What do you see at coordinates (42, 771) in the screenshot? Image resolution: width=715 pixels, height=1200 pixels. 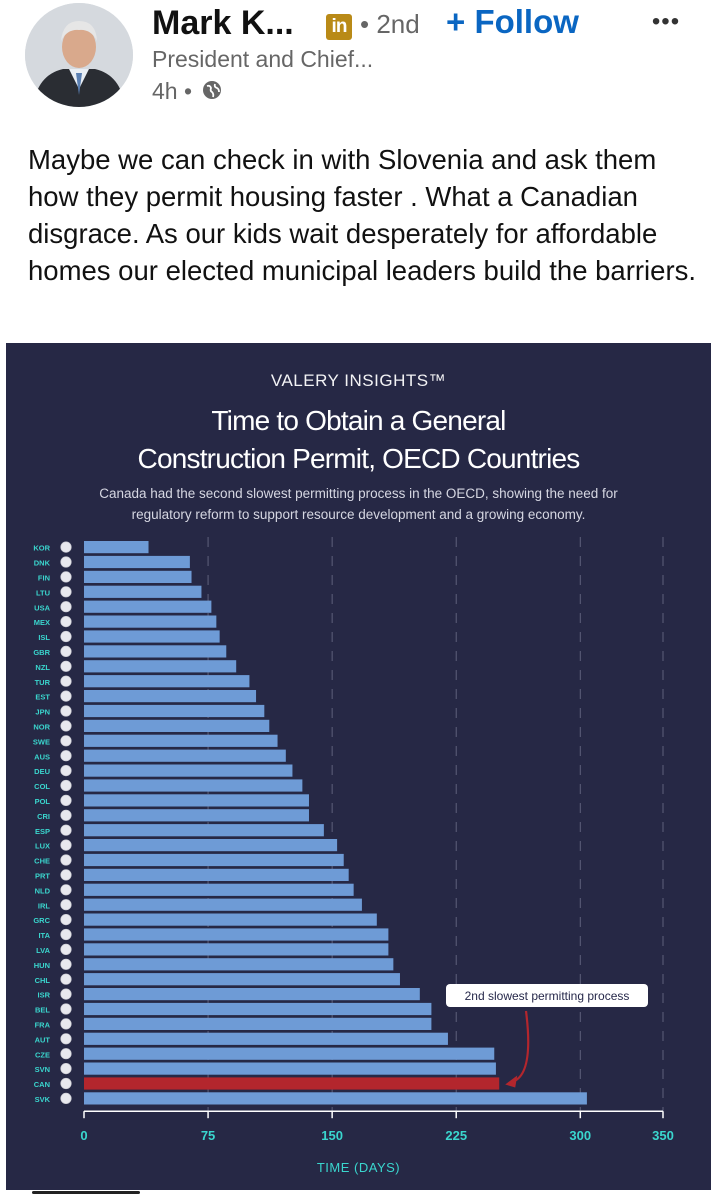 I see `category-label: DEU` at bounding box center [42, 771].